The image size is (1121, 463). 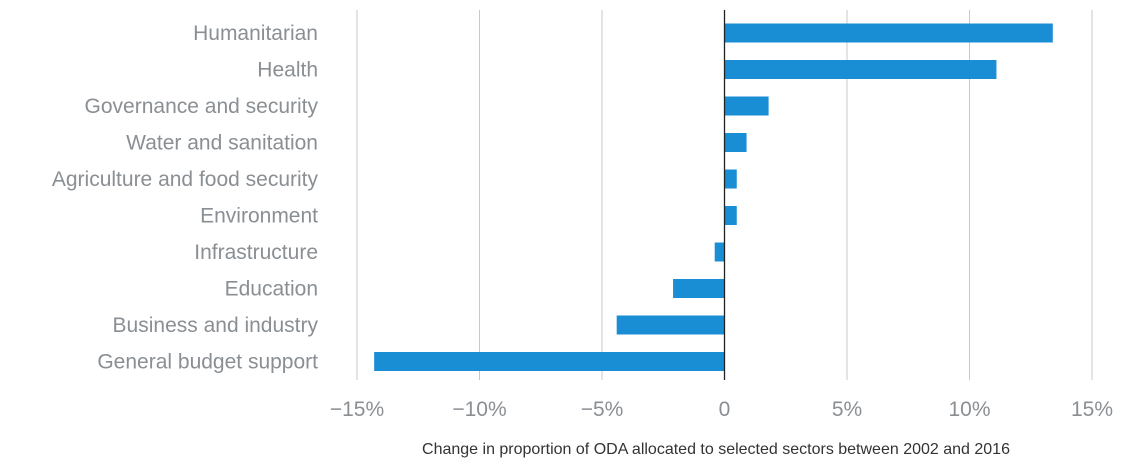 I want to click on x-tick-labels: −15% −10% −5% 0 5% 10% 15%, so click(x=721, y=409).